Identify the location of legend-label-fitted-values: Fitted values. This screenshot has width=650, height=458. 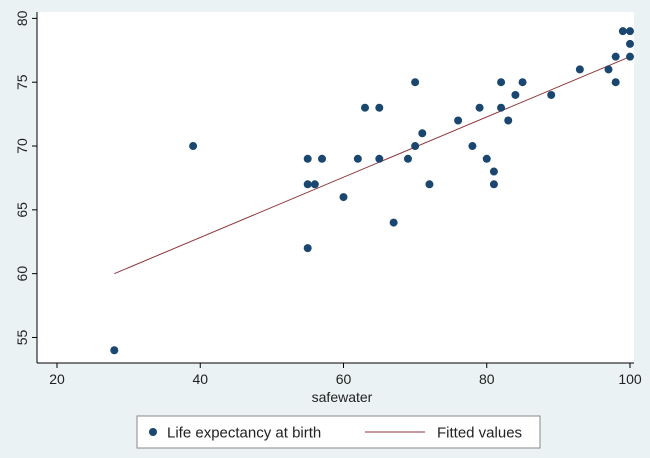
(479, 433).